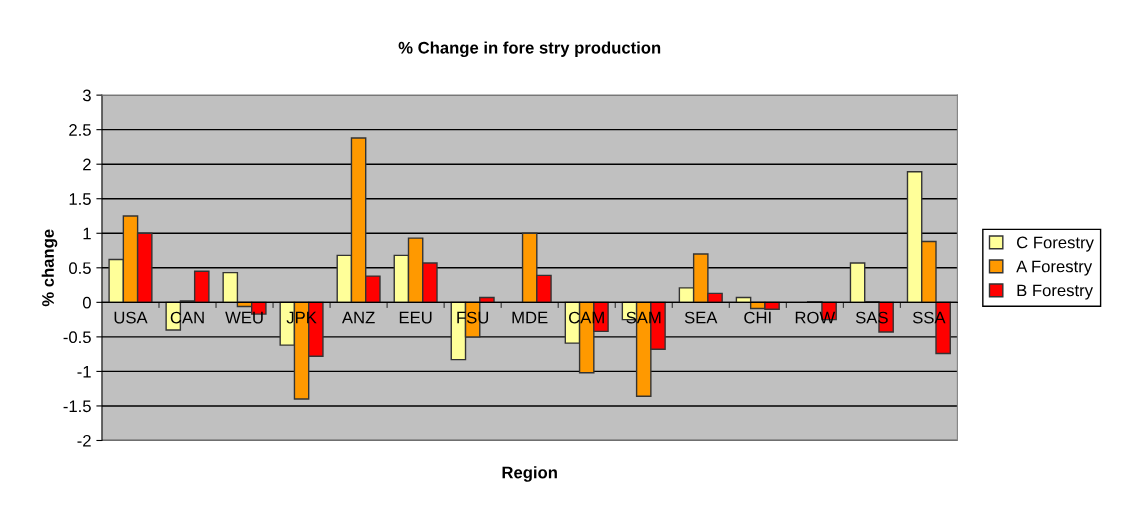 The height and width of the screenshot is (517, 1133). Describe the element at coordinates (358, 317) in the screenshot. I see `x-tick-label: ANZ` at that location.